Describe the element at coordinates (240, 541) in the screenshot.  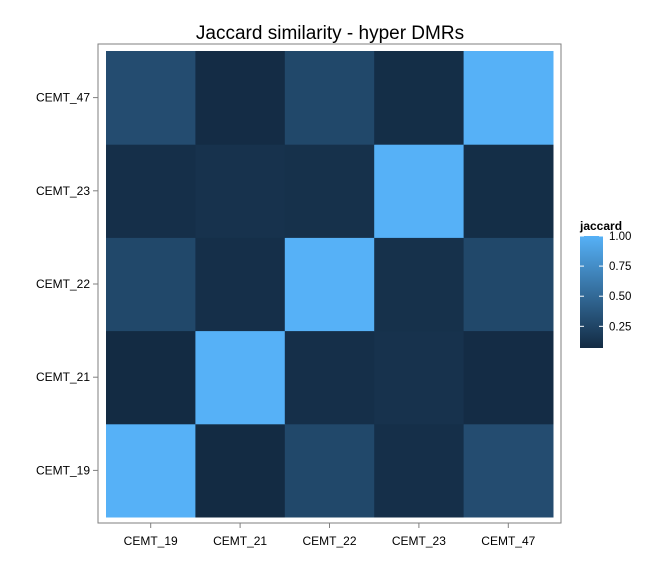
I see `x-tick-label: CEMT_21` at that location.